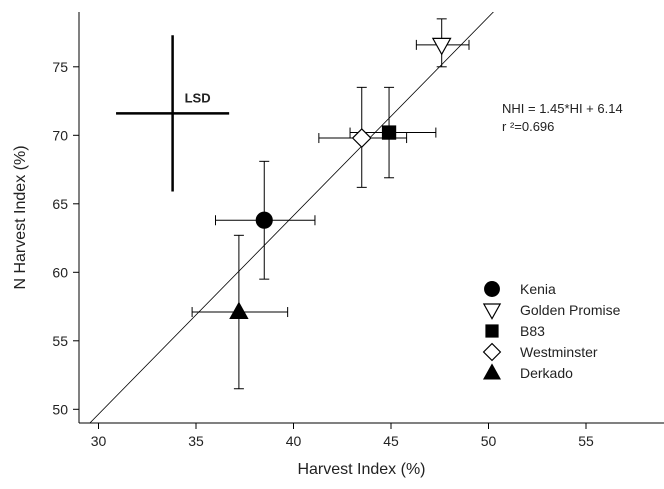  I want to click on legend-marker-derkado, so click(492, 371).